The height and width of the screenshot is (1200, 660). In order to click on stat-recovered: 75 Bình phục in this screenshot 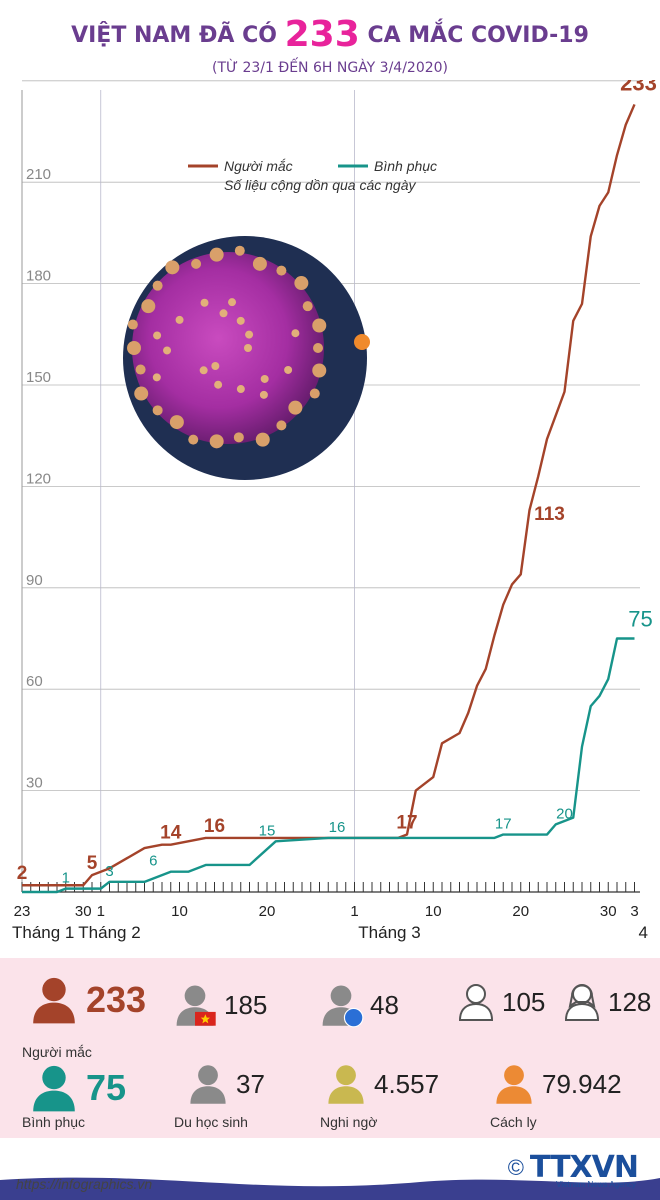, I will do `click(74, 1096)`.